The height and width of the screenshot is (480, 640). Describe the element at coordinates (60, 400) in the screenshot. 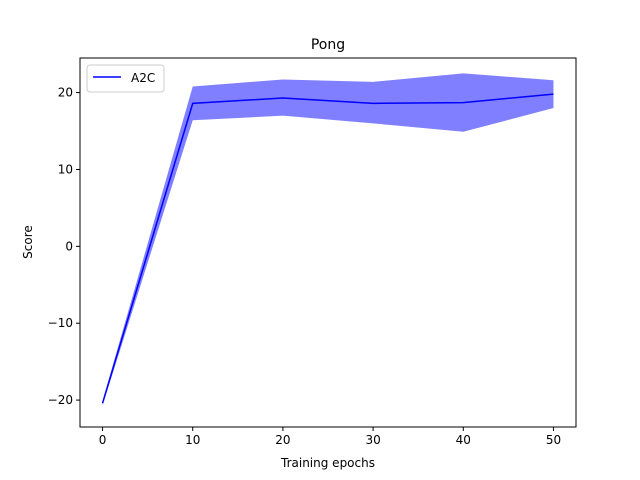

I see `y-tick-label: −20` at that location.